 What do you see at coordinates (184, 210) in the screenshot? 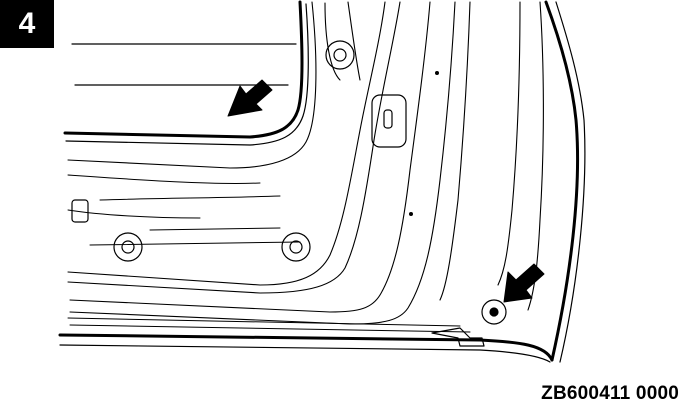
I see `inner-panel-ridges` at bounding box center [184, 210].